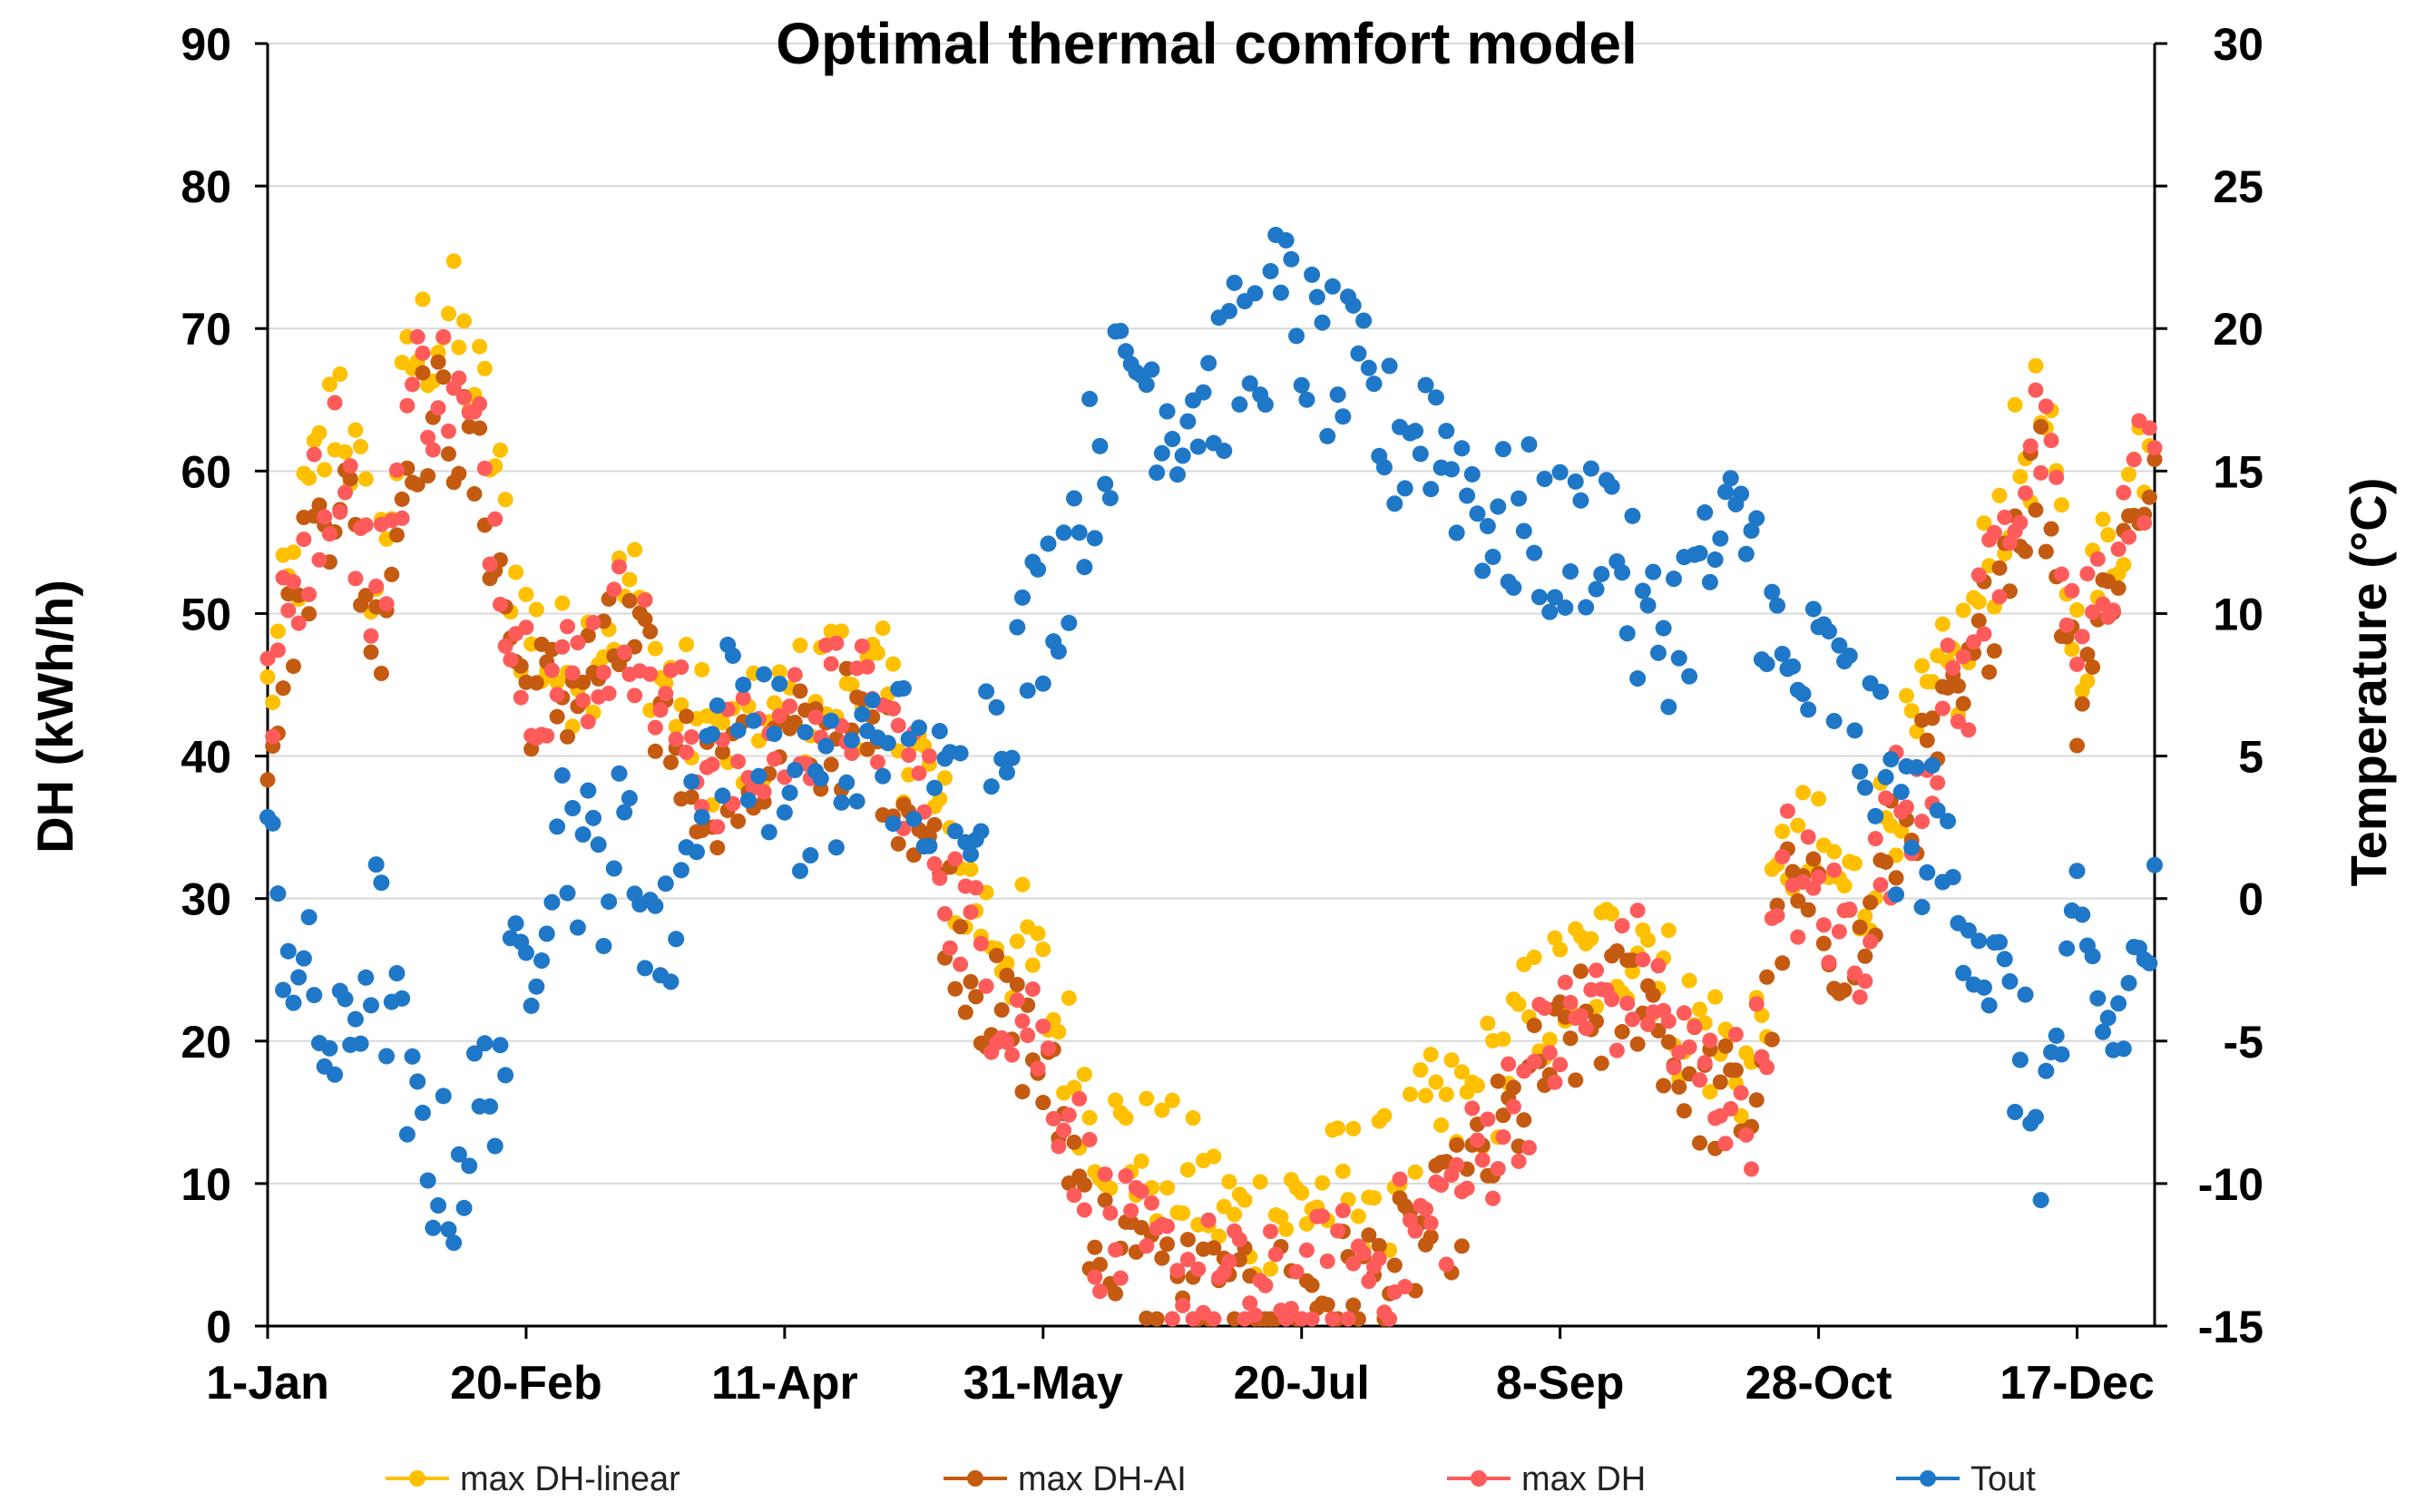 The height and width of the screenshot is (1512, 2415). Describe the element at coordinates (526, 1383) in the screenshot. I see `x-tick-label: 20-Feb` at that location.